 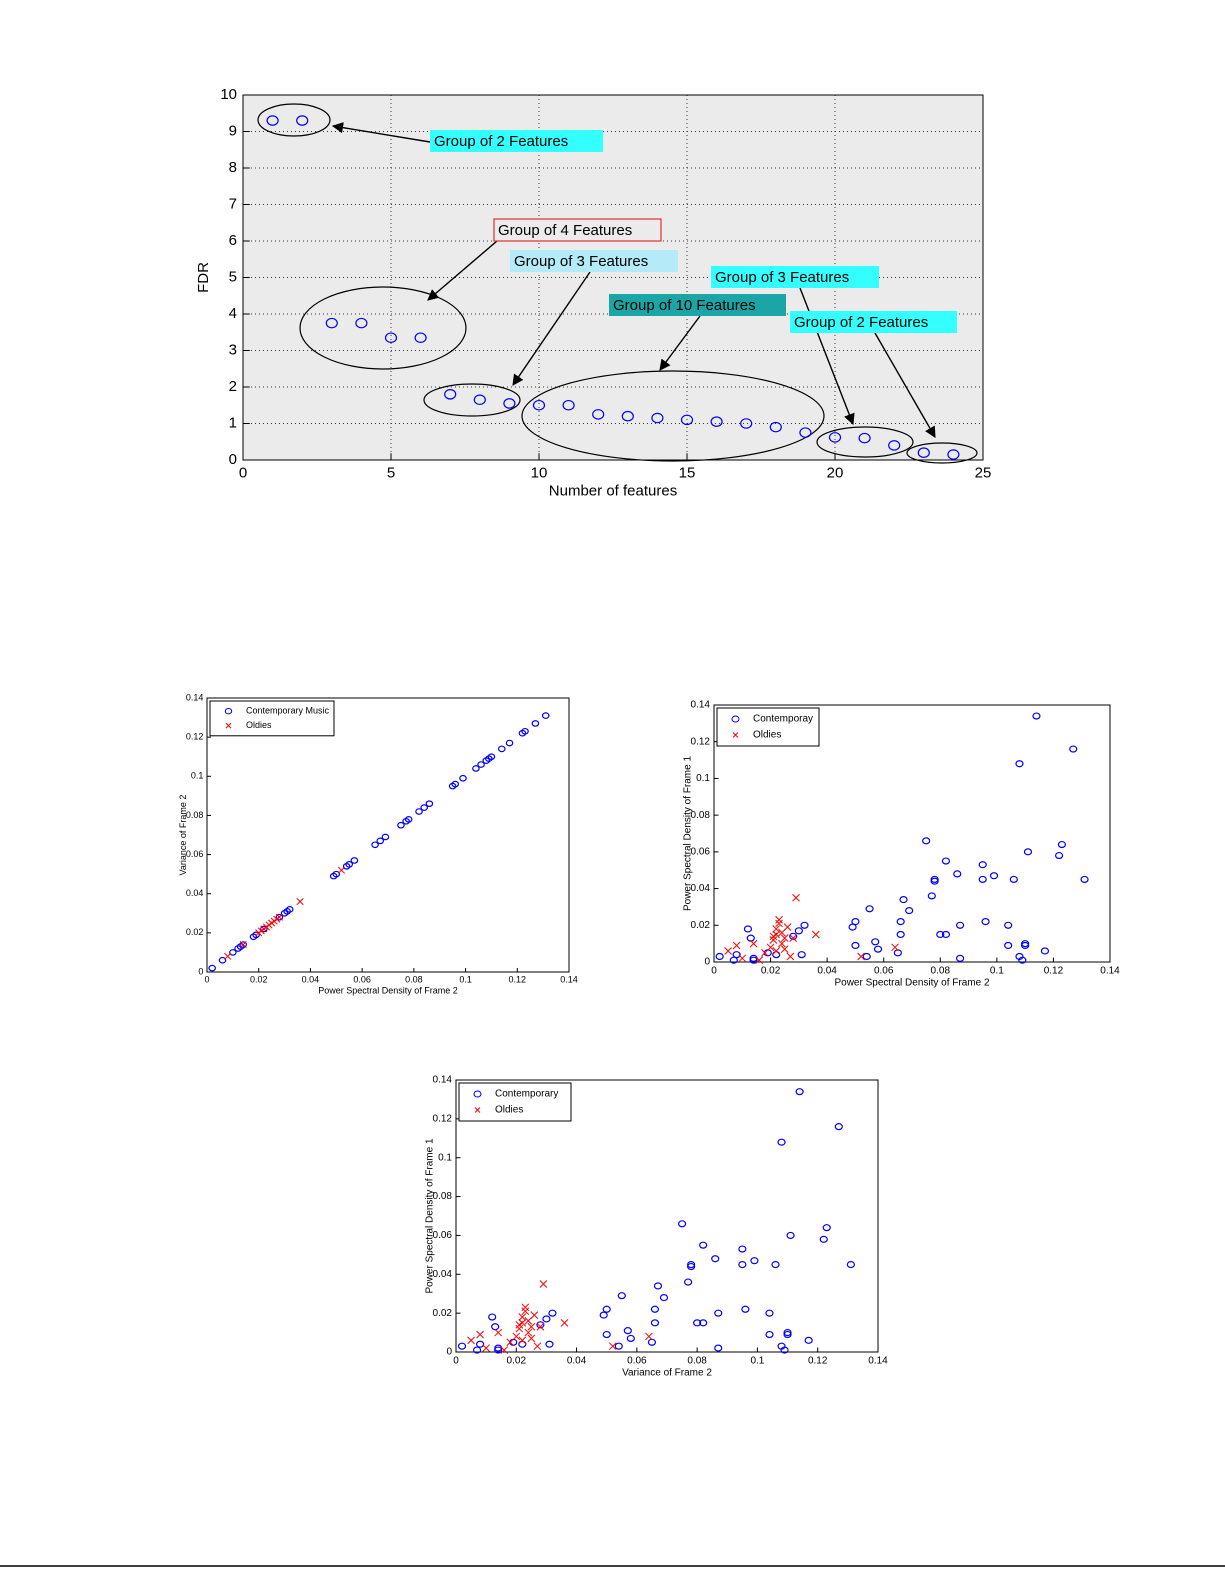 I want to click on legend-marker, so click(x=735, y=735).